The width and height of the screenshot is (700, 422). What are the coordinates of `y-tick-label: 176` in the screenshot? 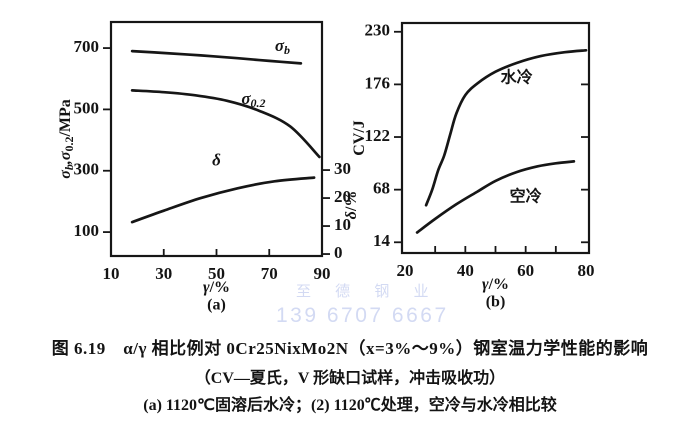 It's located at (378, 82).